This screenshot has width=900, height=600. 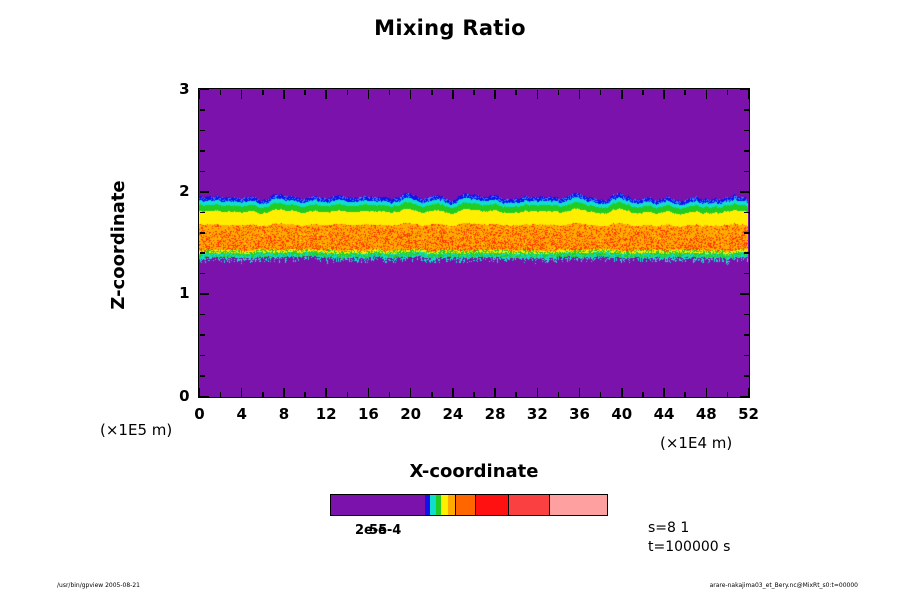 I want to click on x-tick-label: 12, so click(x=326, y=413).